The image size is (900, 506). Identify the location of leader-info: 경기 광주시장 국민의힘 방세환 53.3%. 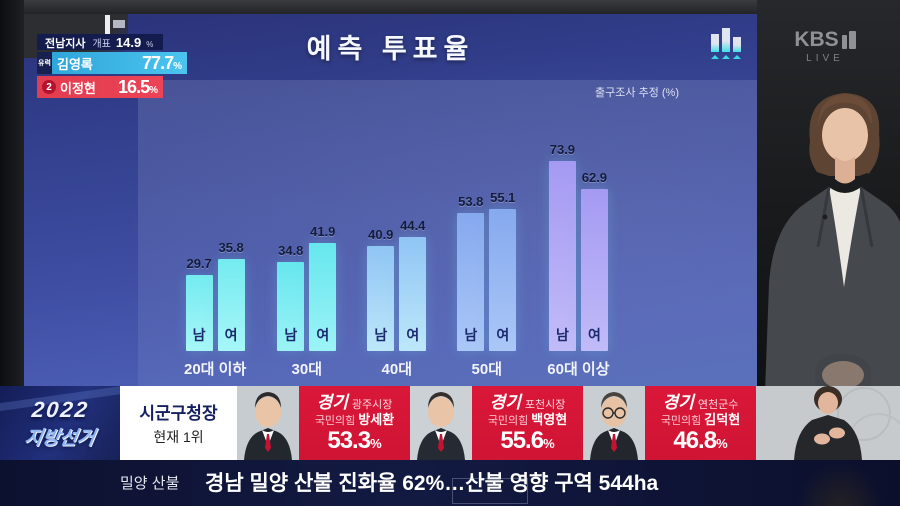
(354, 423).